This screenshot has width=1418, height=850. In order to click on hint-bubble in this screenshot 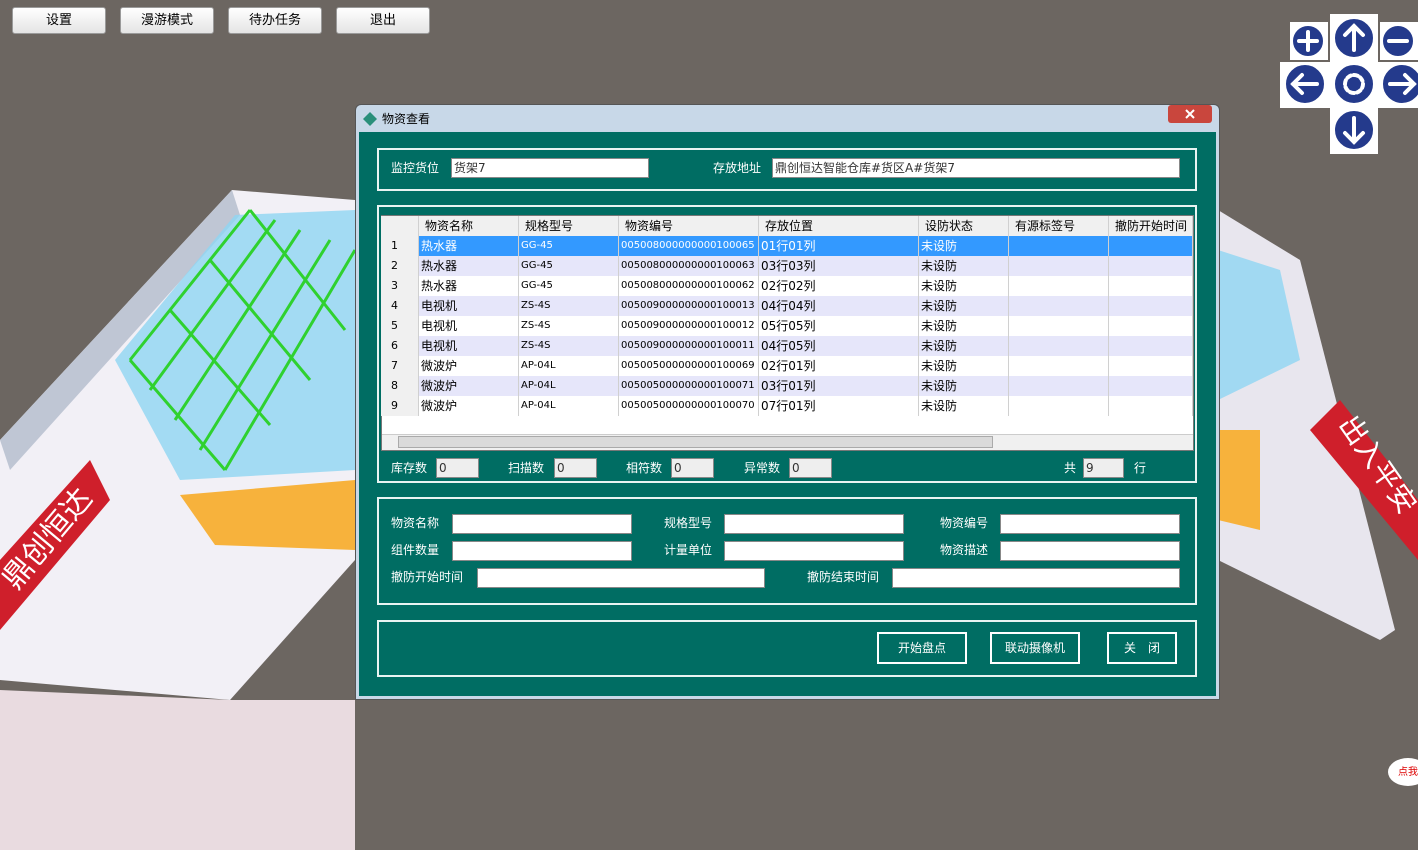, I will do `click(1403, 772)`.